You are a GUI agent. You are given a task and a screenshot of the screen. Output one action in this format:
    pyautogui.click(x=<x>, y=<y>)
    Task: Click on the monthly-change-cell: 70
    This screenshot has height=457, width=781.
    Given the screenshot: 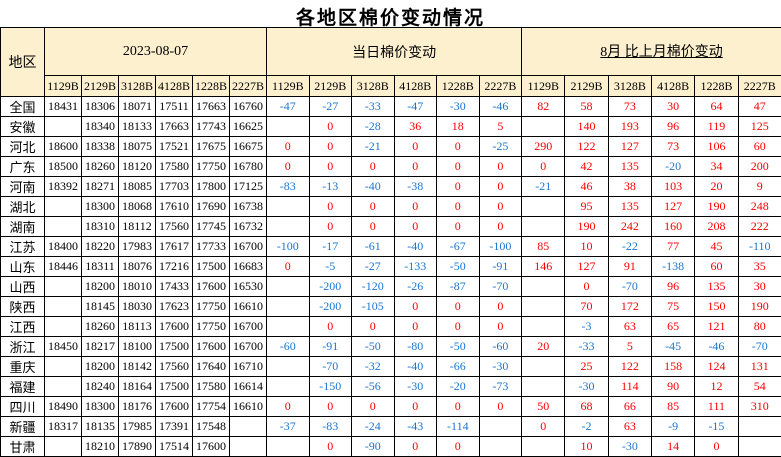 What is the action you would take?
    pyautogui.click(x=586, y=307)
    